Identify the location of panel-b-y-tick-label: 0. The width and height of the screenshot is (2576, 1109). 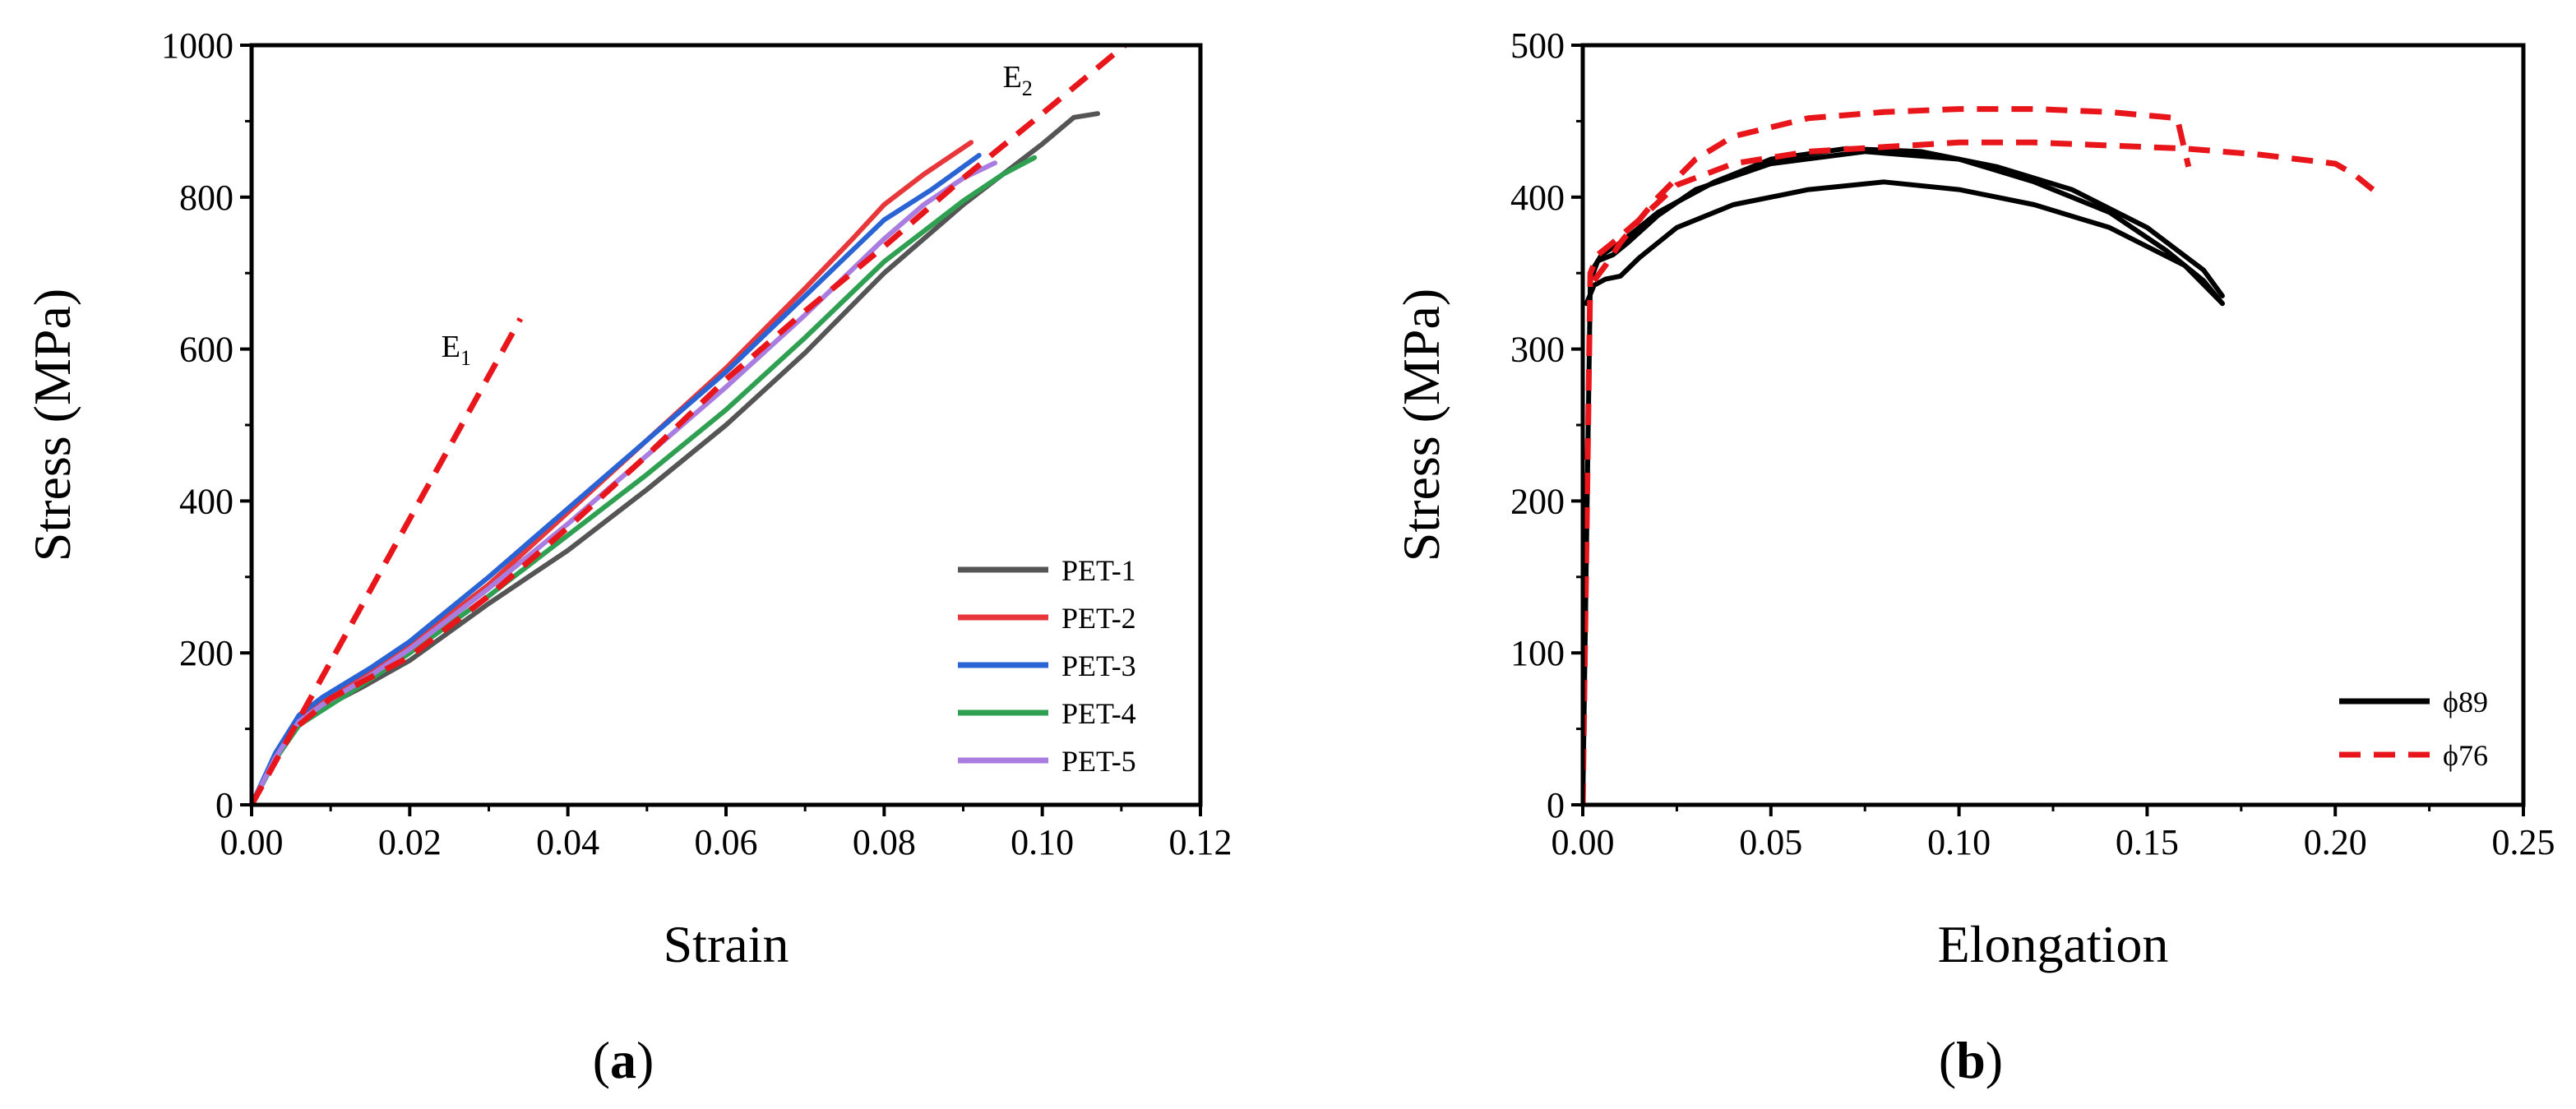
(1556, 805).